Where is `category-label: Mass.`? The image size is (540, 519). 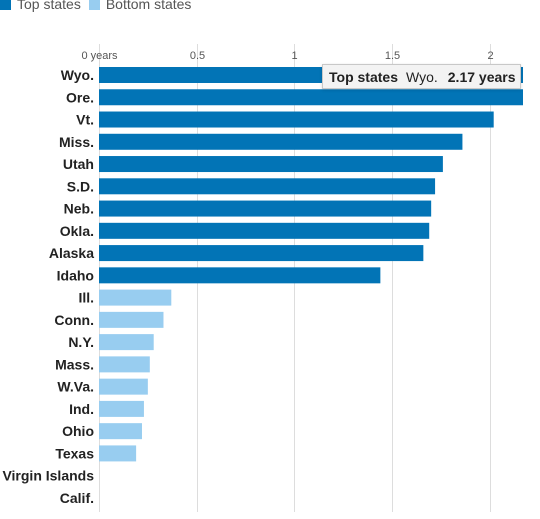
category-label: Mass. is located at coordinates (74, 364).